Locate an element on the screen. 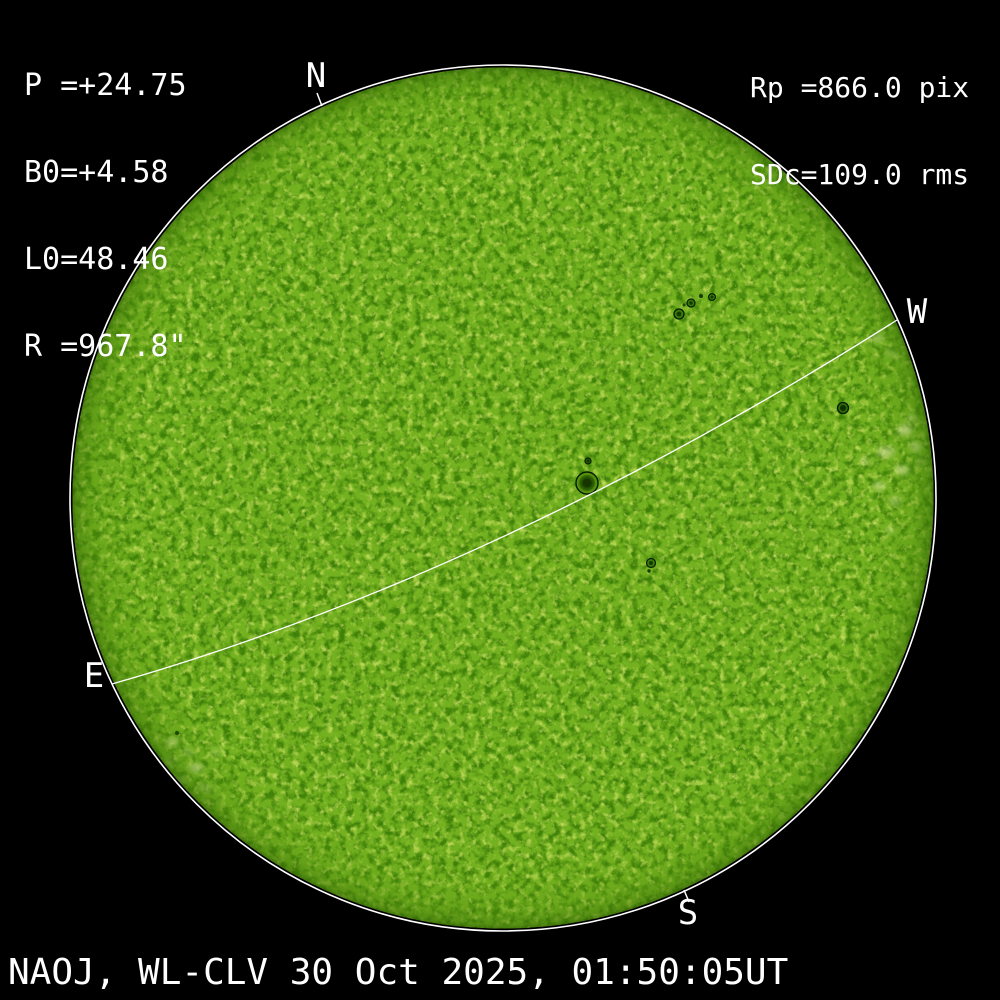 This screenshot has height=1000, width=1000. sdc-line: SDc=109.0 rms is located at coordinates (860, 174).